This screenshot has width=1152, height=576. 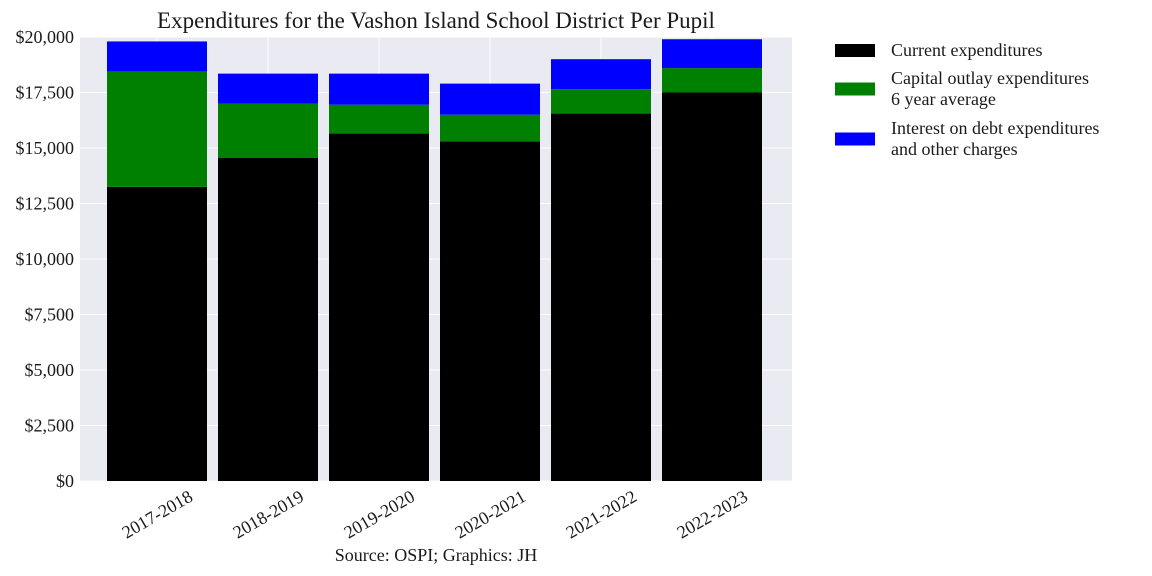 I want to click on y-tick-label: $0, so click(x=65, y=481).